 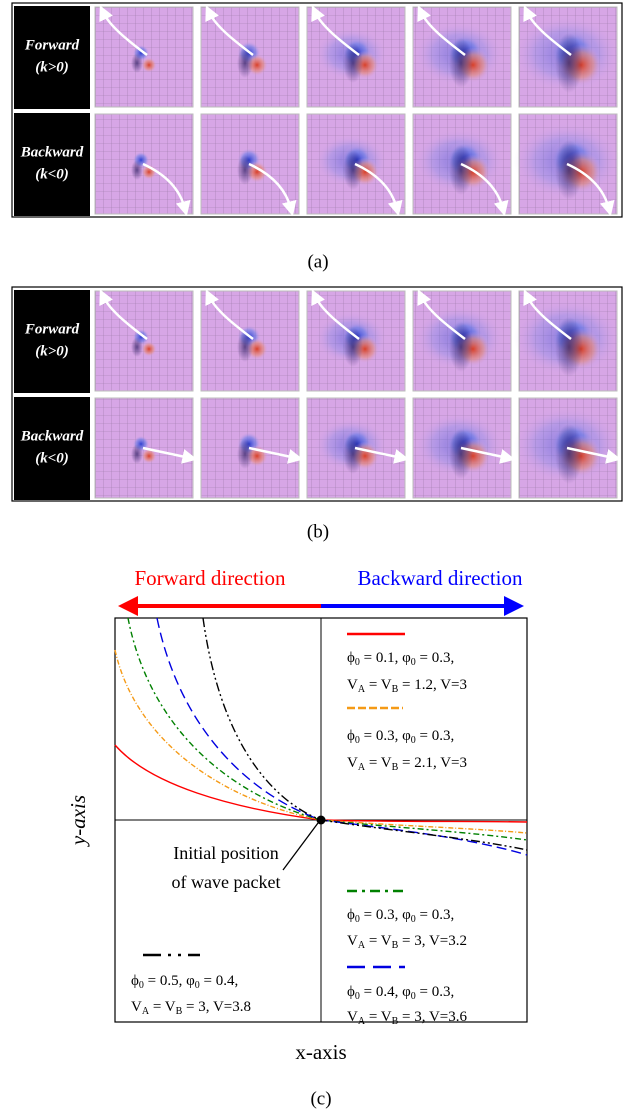 What do you see at coordinates (400, 659) in the screenshot?
I see `legend-text: ϕ0 = 0.1, φ0 = 0.3,` at bounding box center [400, 659].